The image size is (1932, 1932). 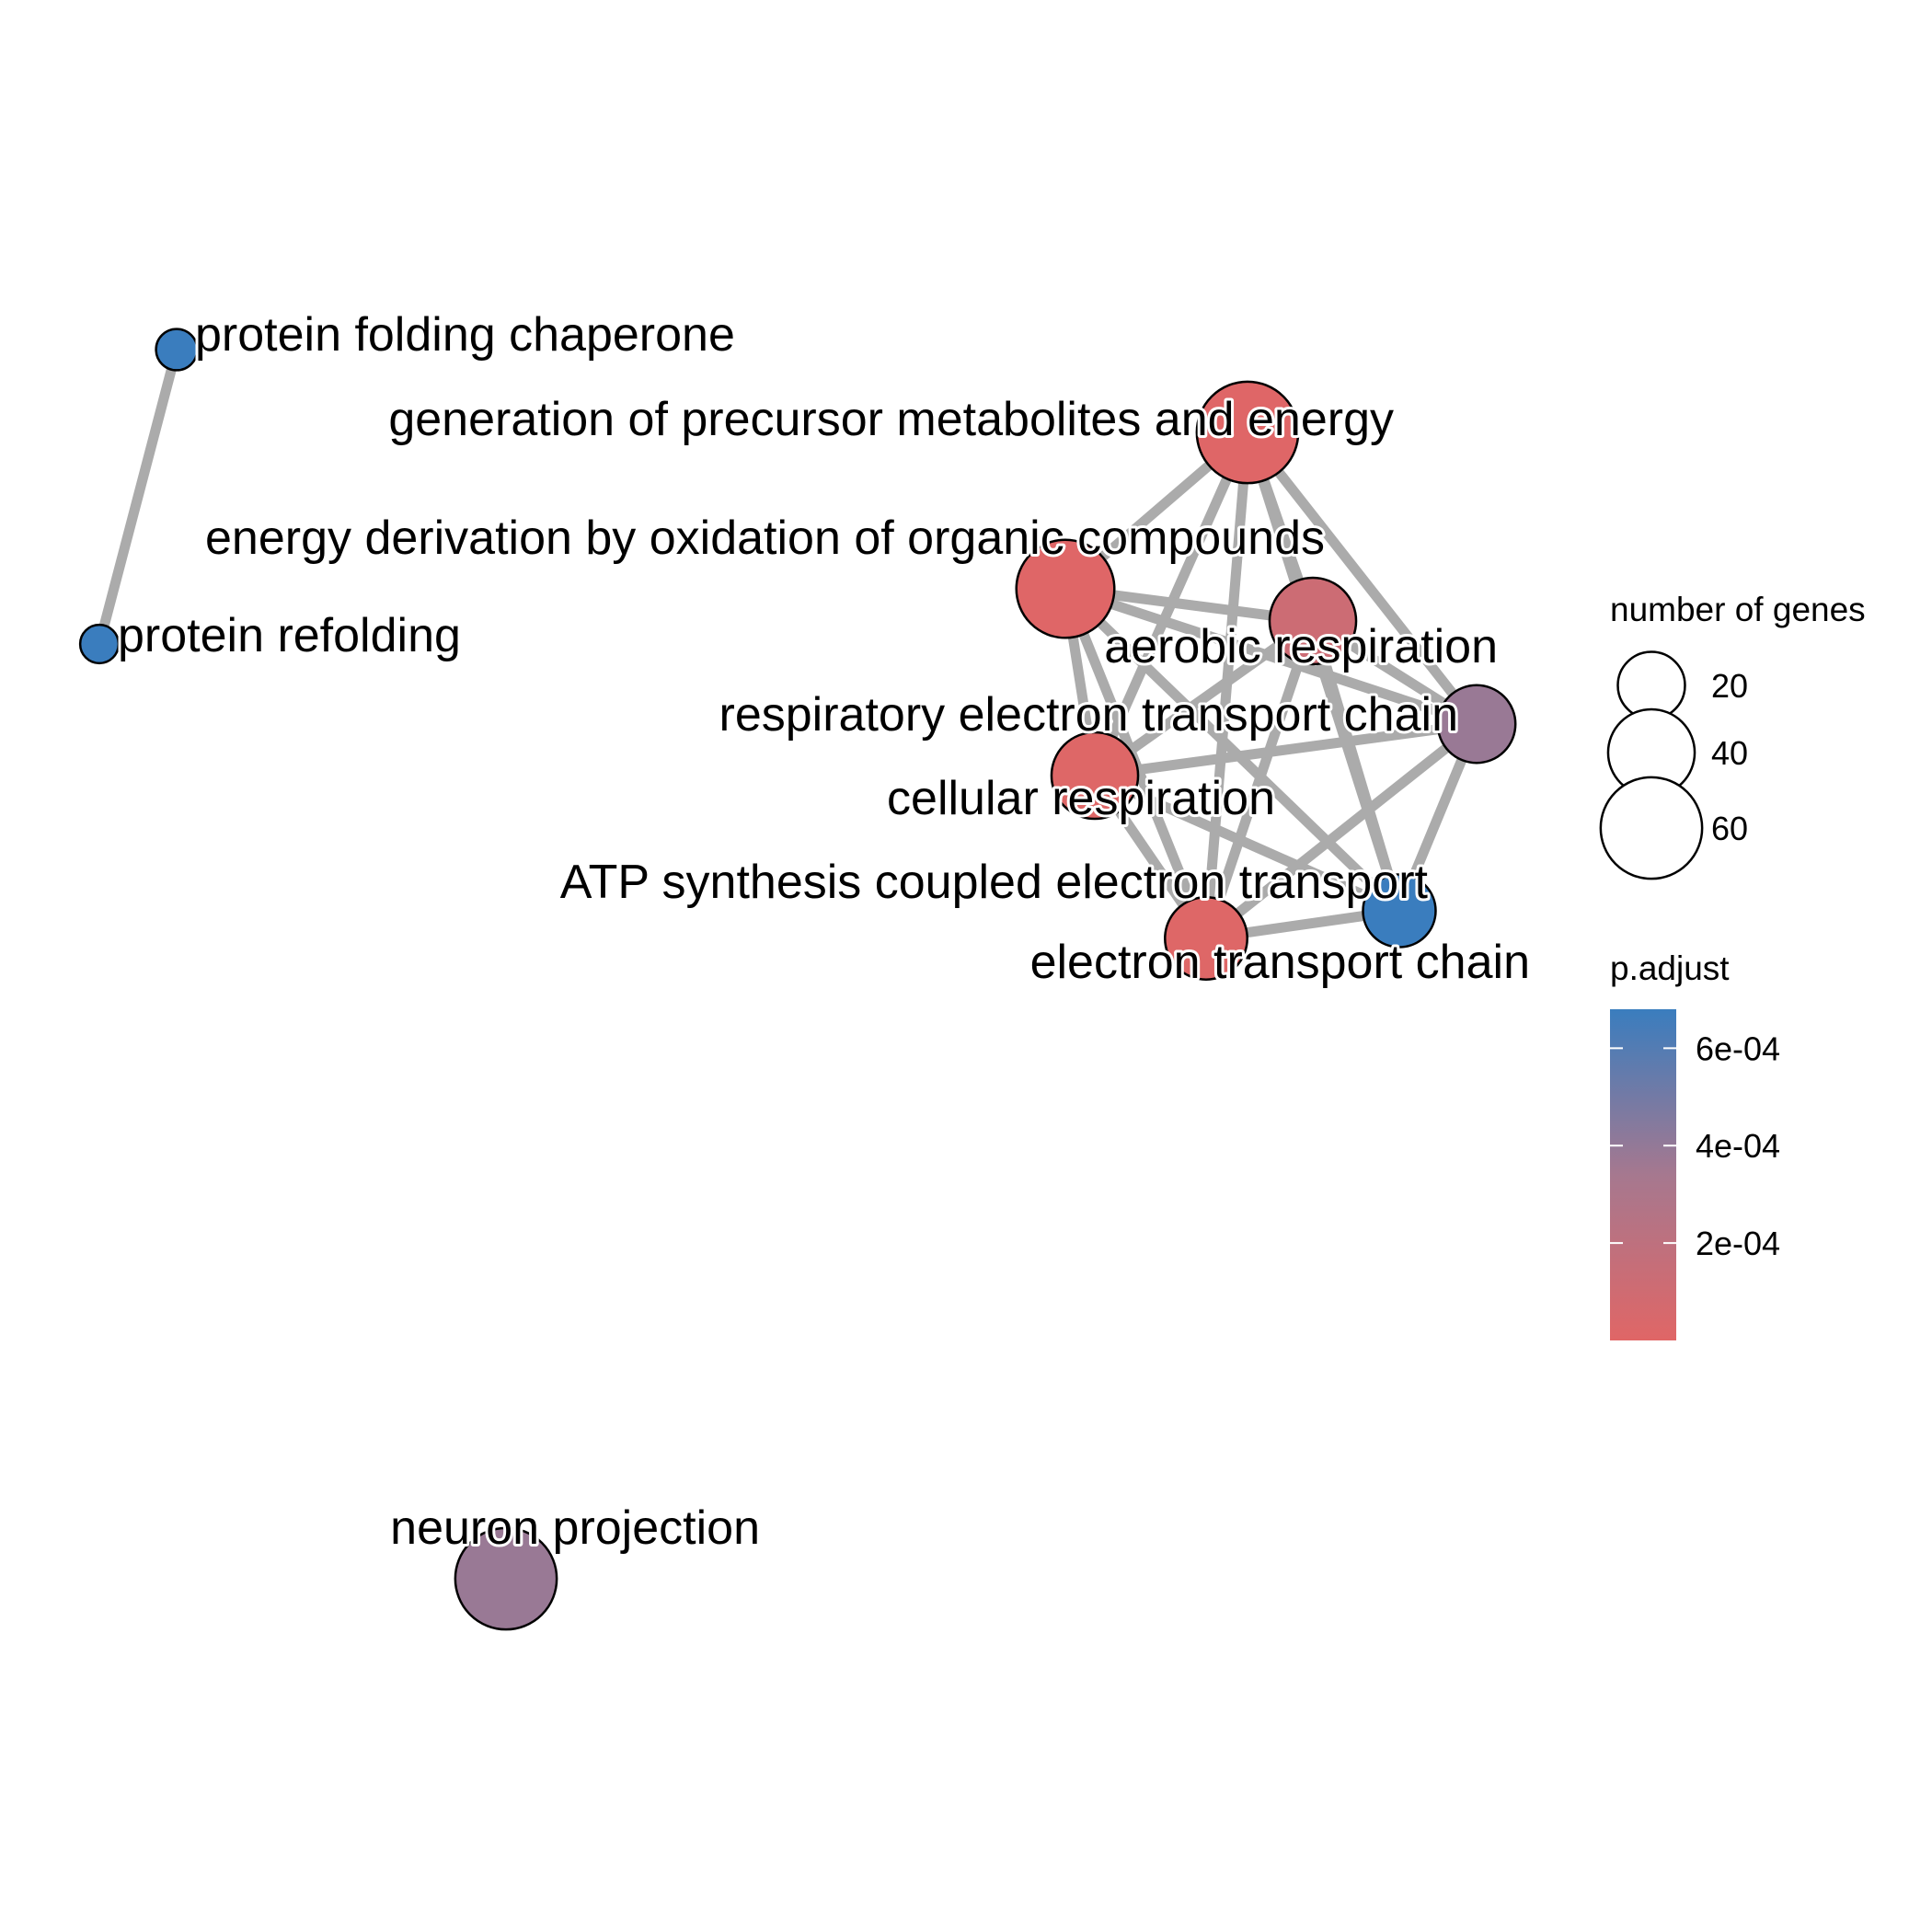 I want to click on color-legend-tick-label: 6e-04, so click(x=1738, y=1048).